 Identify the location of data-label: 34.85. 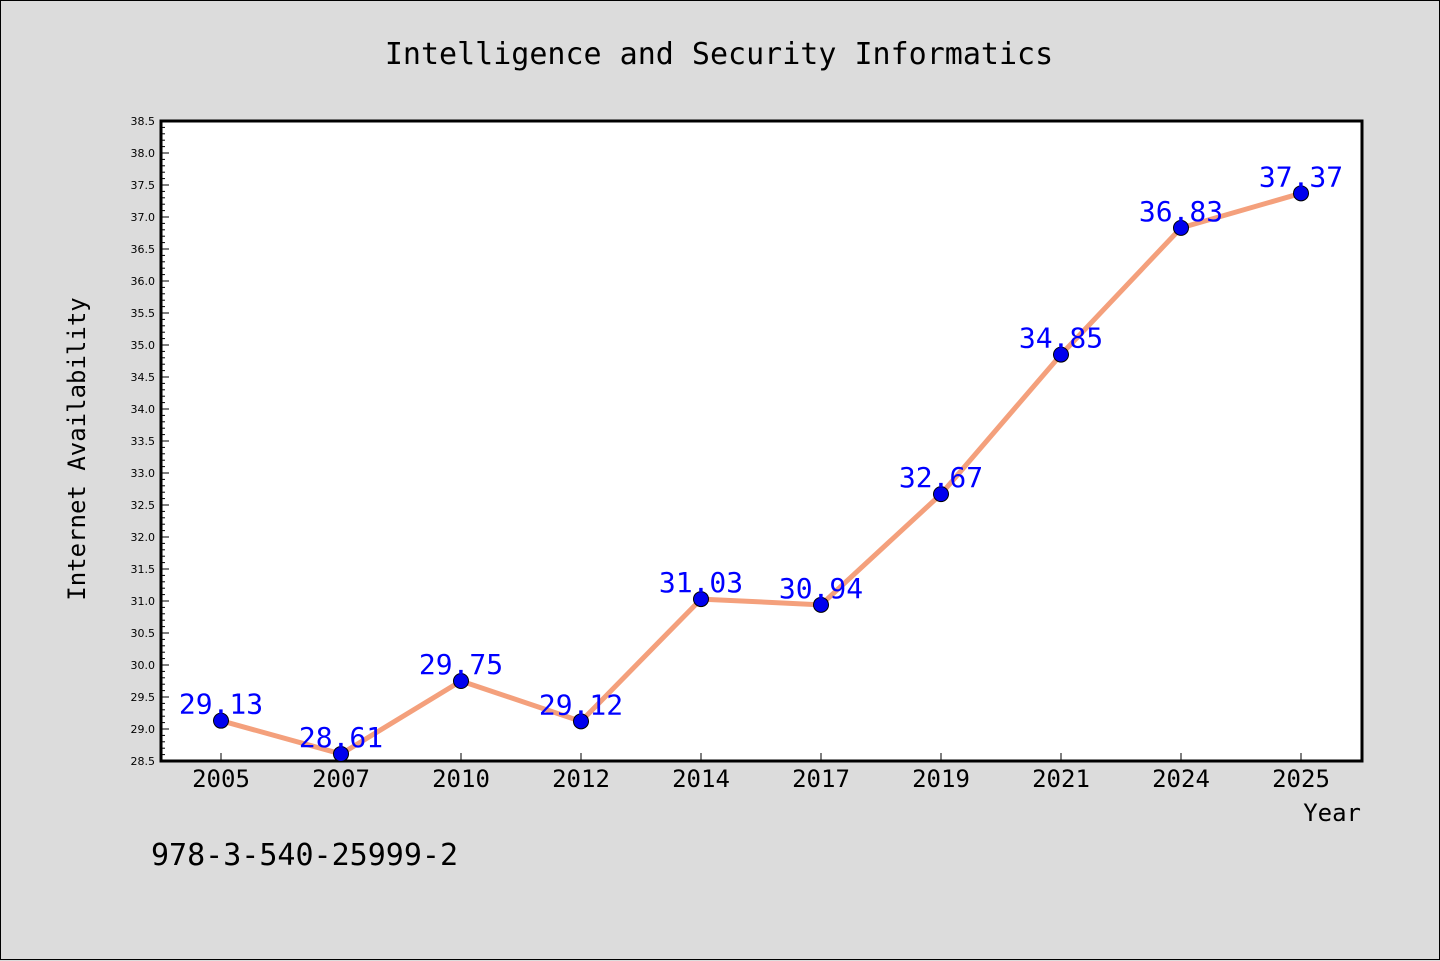
(1061, 338).